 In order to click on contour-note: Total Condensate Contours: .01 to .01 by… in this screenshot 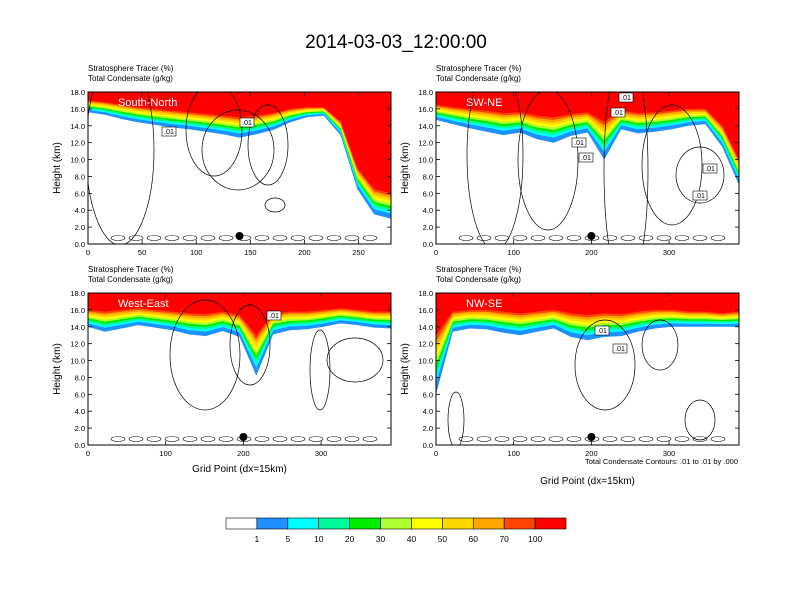, I will do `click(661, 461)`.